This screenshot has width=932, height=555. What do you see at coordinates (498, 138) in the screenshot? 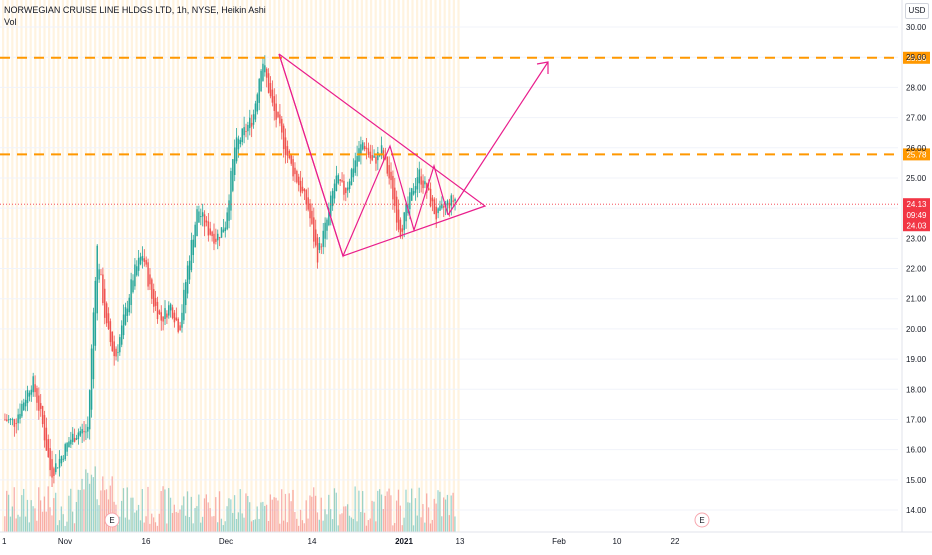
I see `projection-arrow` at bounding box center [498, 138].